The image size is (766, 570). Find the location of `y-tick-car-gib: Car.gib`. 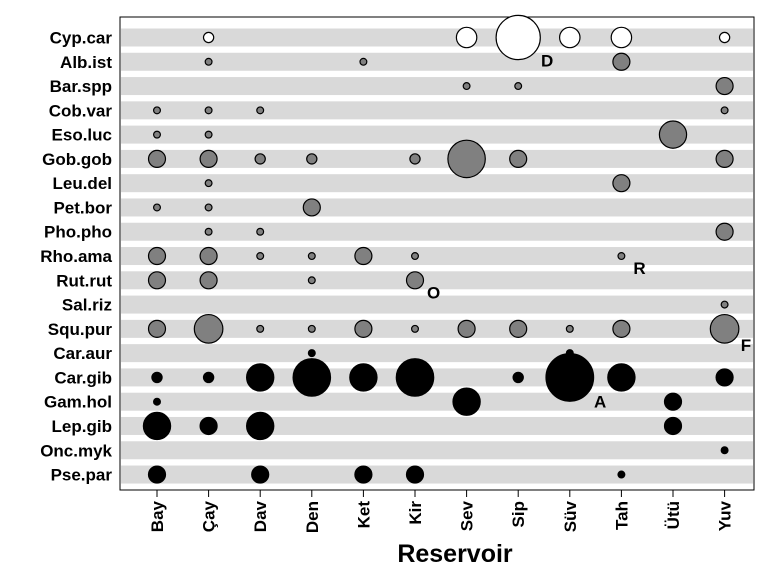

y-tick-car-gib: Car.gib is located at coordinates (83, 377).